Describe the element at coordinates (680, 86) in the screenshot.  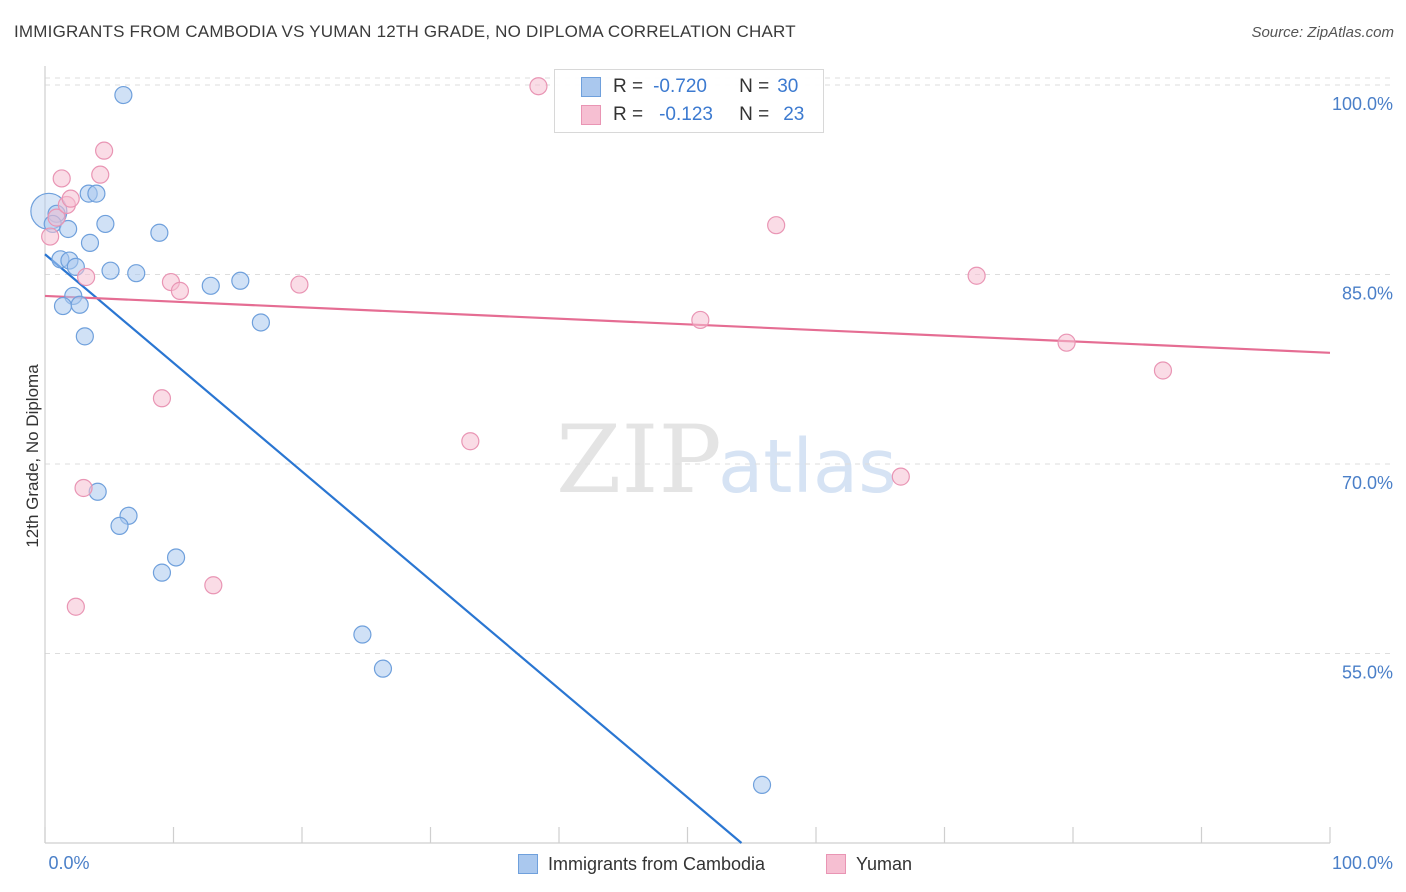
I see `legend-r-value: -0.720` at that location.